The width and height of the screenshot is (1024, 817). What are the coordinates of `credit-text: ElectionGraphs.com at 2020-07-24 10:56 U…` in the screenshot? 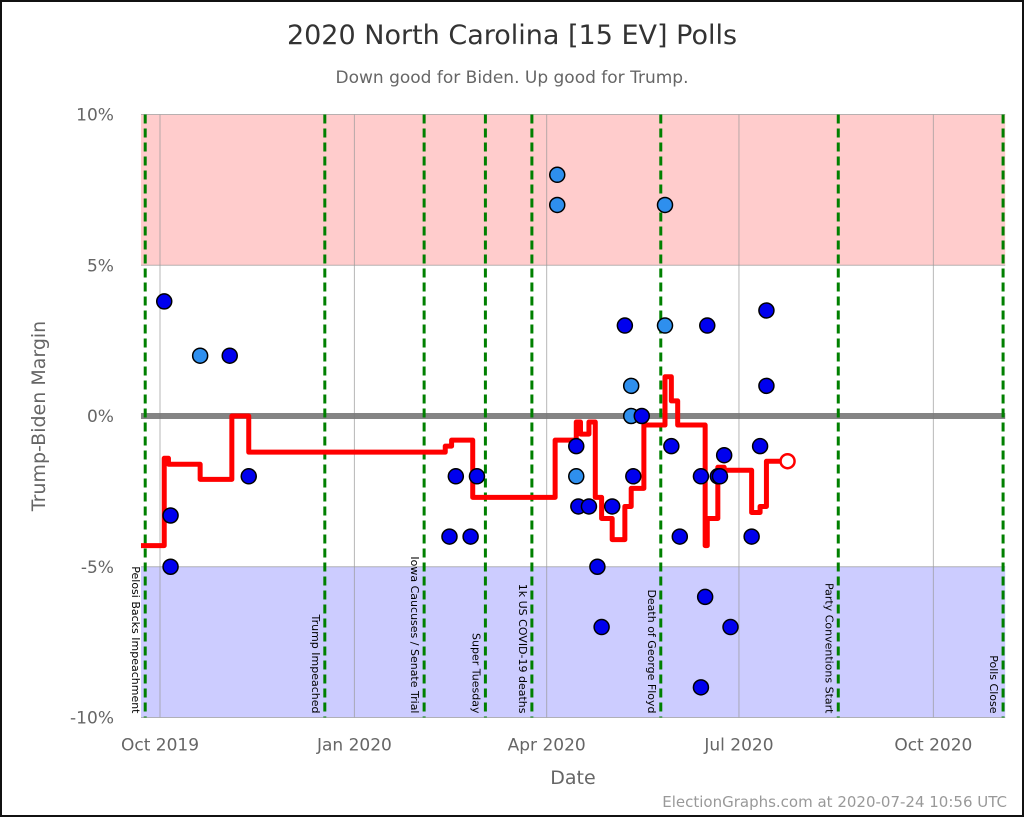 It's located at (834, 802).